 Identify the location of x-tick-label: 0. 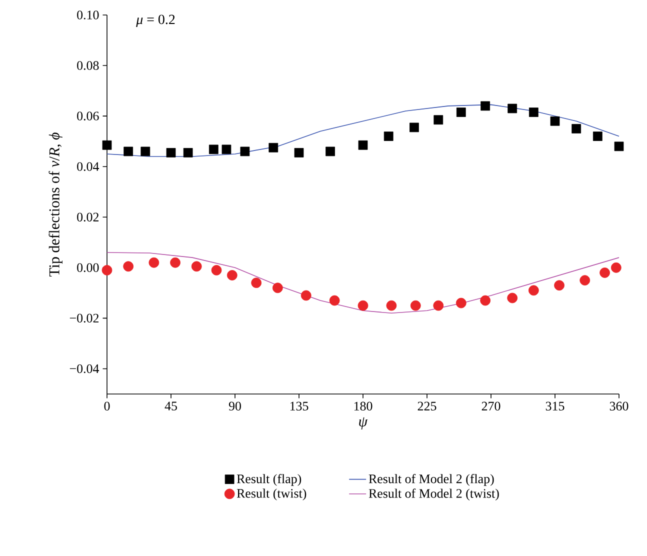
(107, 406).